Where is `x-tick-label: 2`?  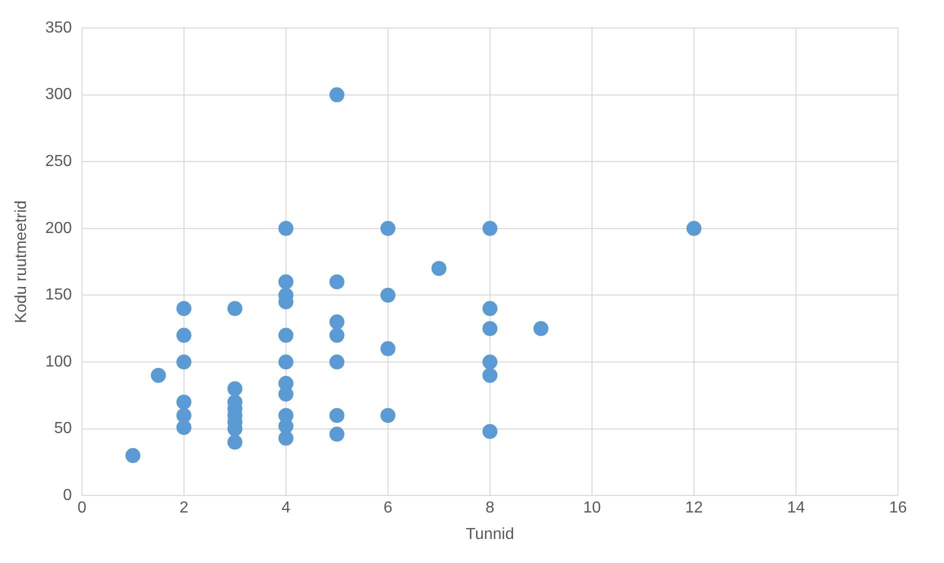
x-tick-label: 2 is located at coordinates (183, 508).